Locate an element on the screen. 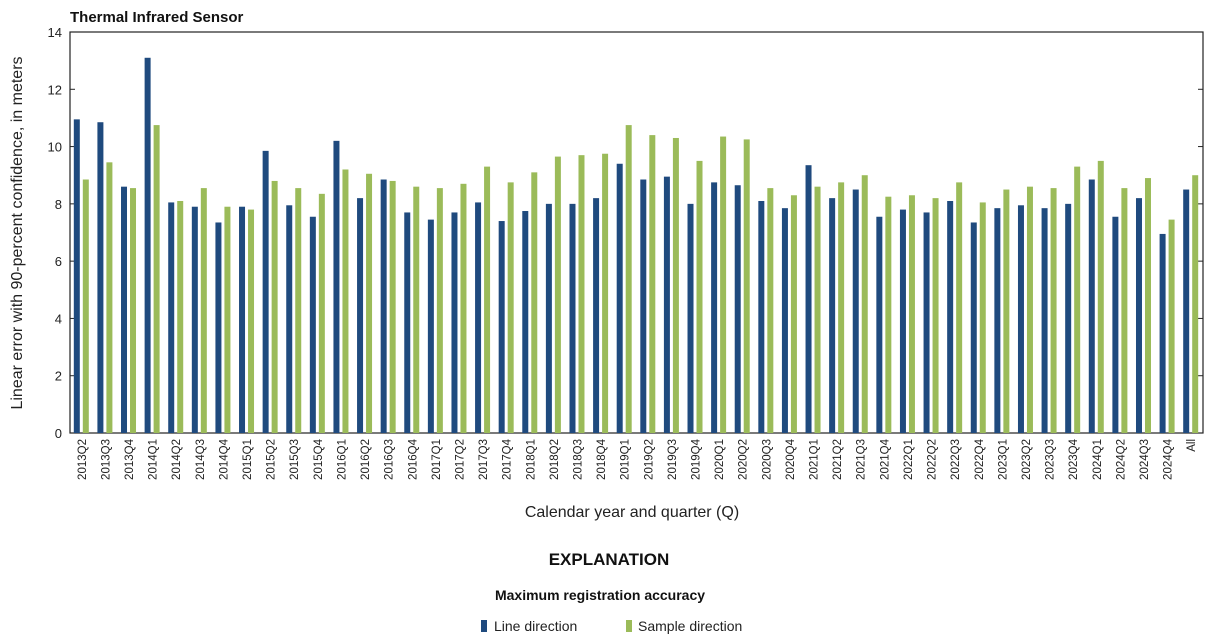  bar-sample-2021Q1 is located at coordinates (817, 309).